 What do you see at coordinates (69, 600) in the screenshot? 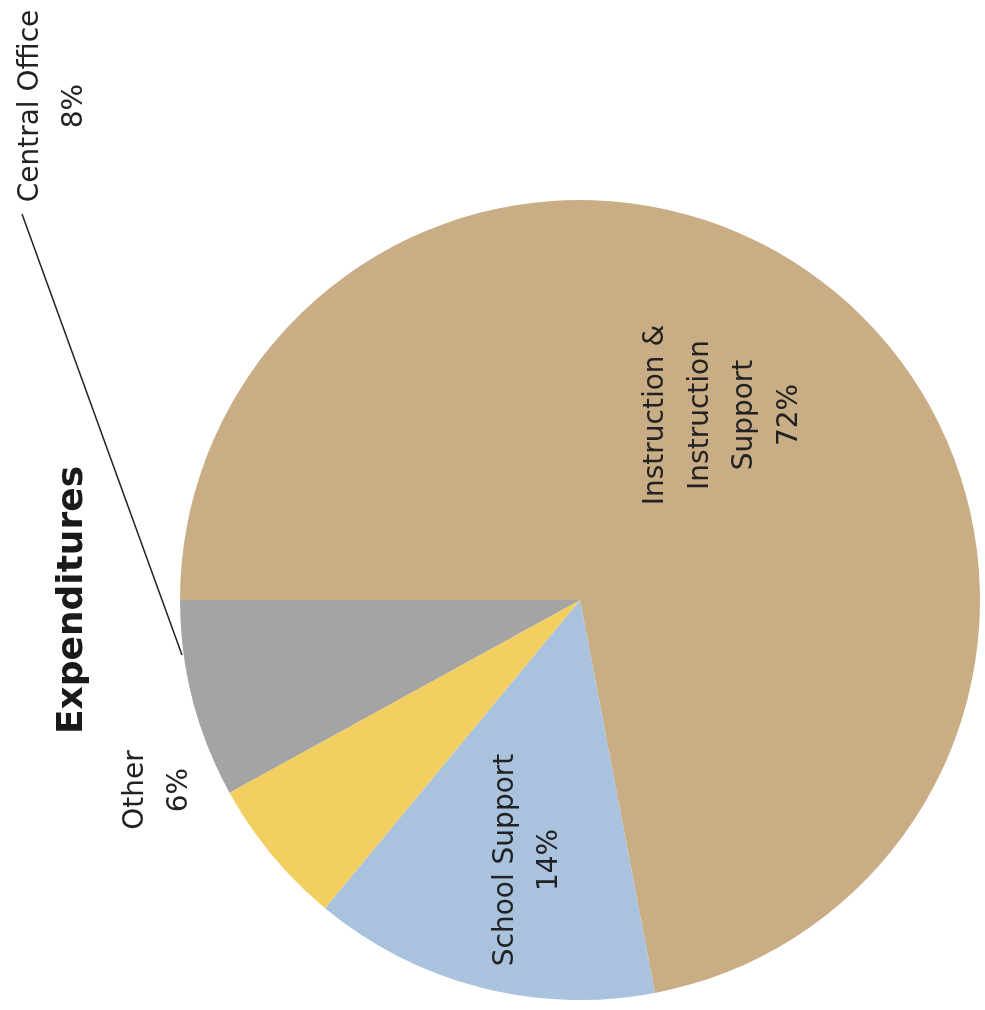
I see `text: Expenditures` at bounding box center [69, 600].